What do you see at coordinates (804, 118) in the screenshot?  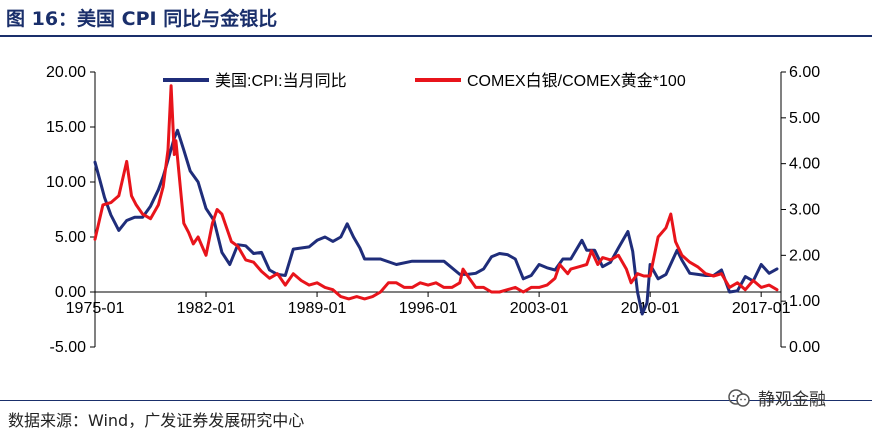 I see `right-axis-tick-label: 5.00` at bounding box center [804, 118].